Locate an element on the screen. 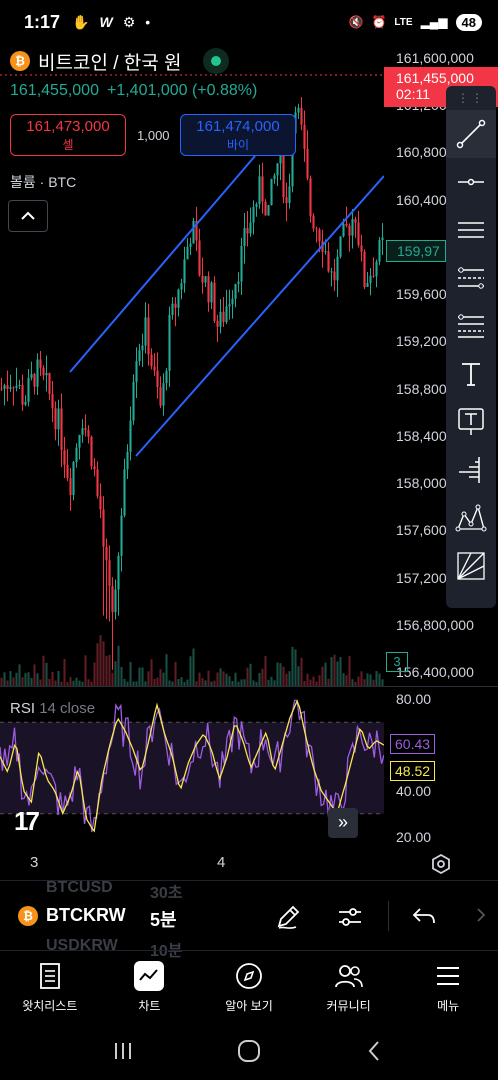 This screenshot has height=1080, width=498. rsi-legend: RSI 14 close is located at coordinates (52, 708).